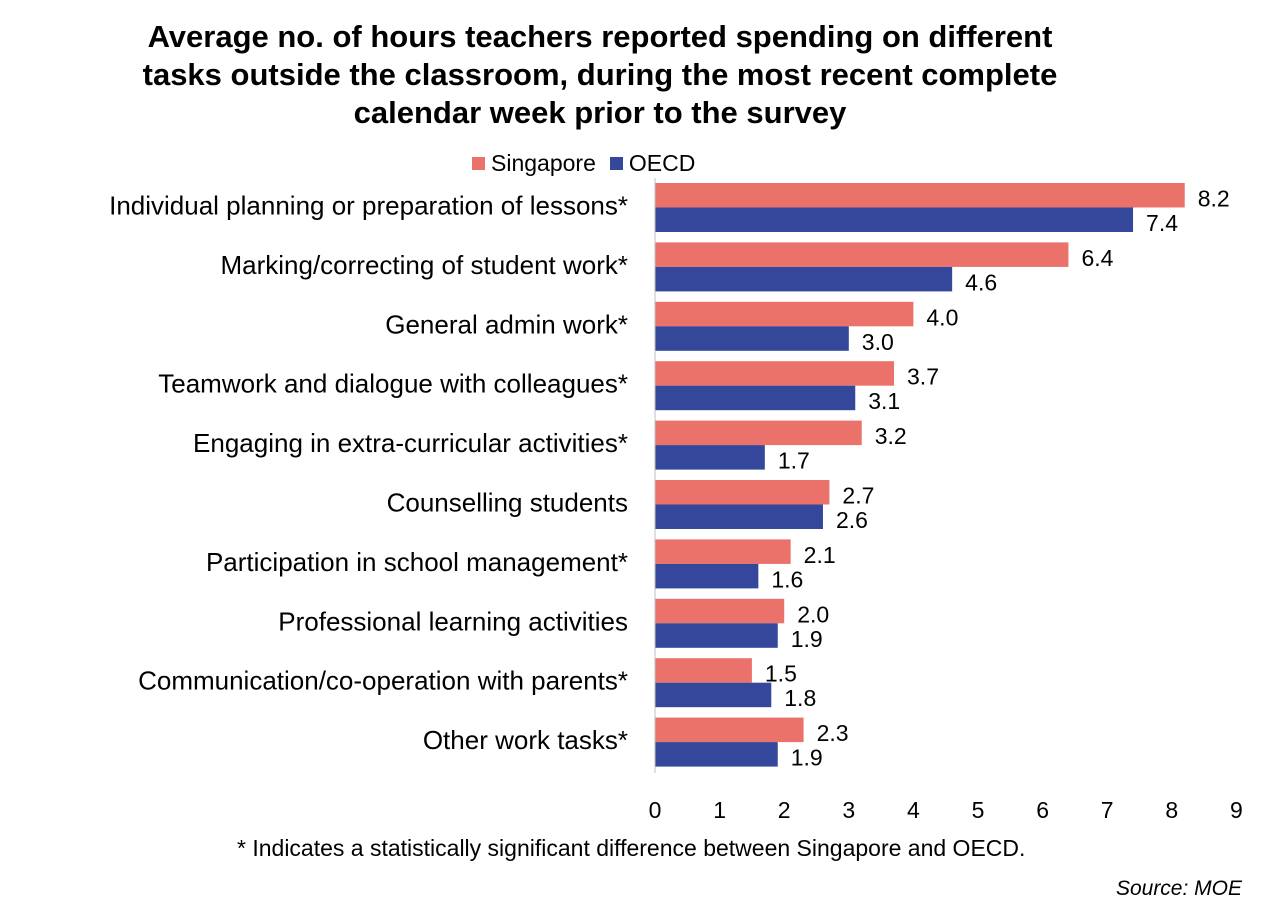 The image size is (1288, 924). Describe the element at coordinates (1178, 888) in the screenshot. I see `source-note: Source: MOE` at that location.